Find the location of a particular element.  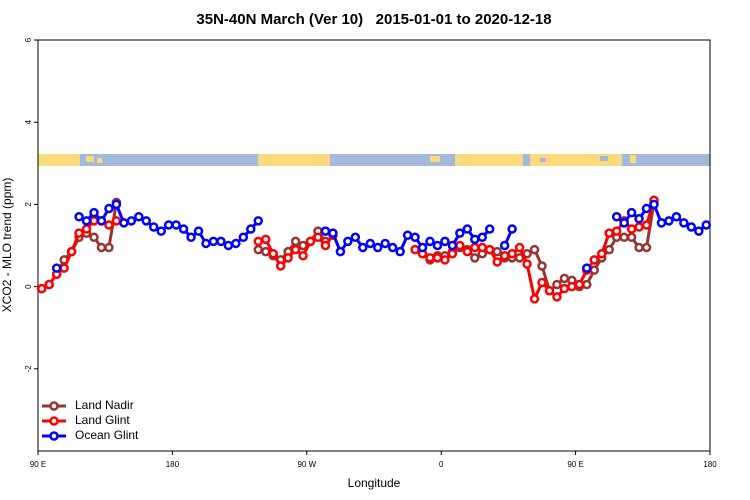

y-tick-label: -2 is located at coordinates (28, 369).